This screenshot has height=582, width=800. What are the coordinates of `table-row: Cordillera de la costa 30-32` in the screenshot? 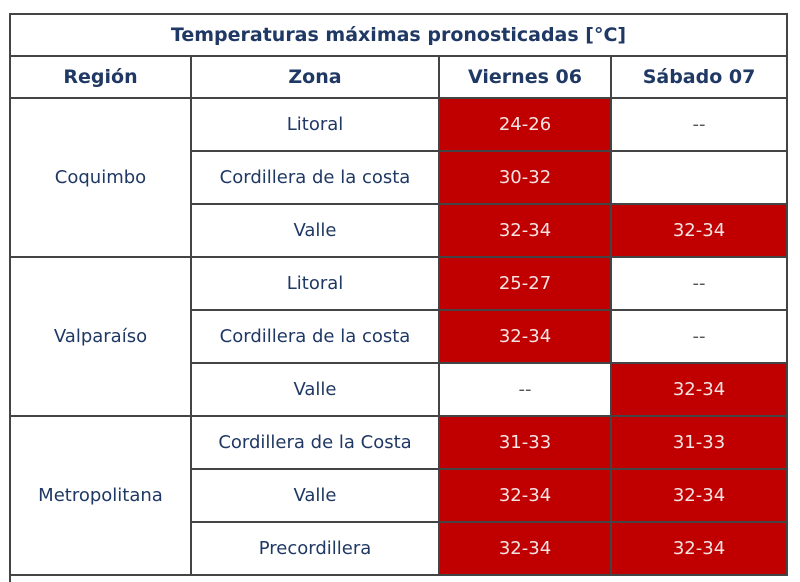 It's located at (399, 177).